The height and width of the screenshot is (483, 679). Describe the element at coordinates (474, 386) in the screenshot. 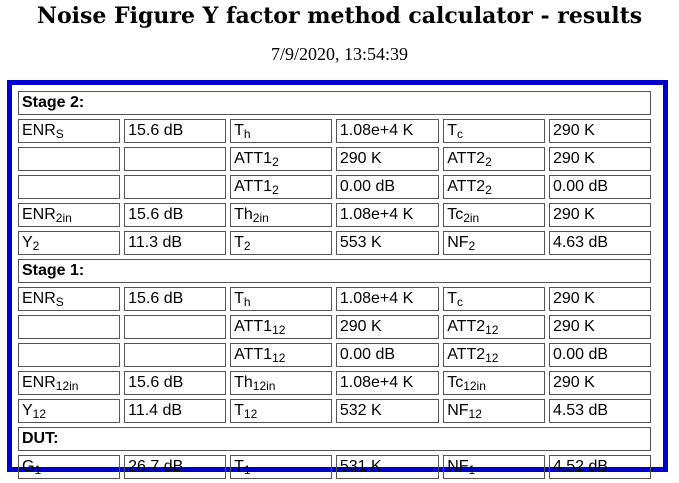

I see `param-subscript: 12in` at that location.